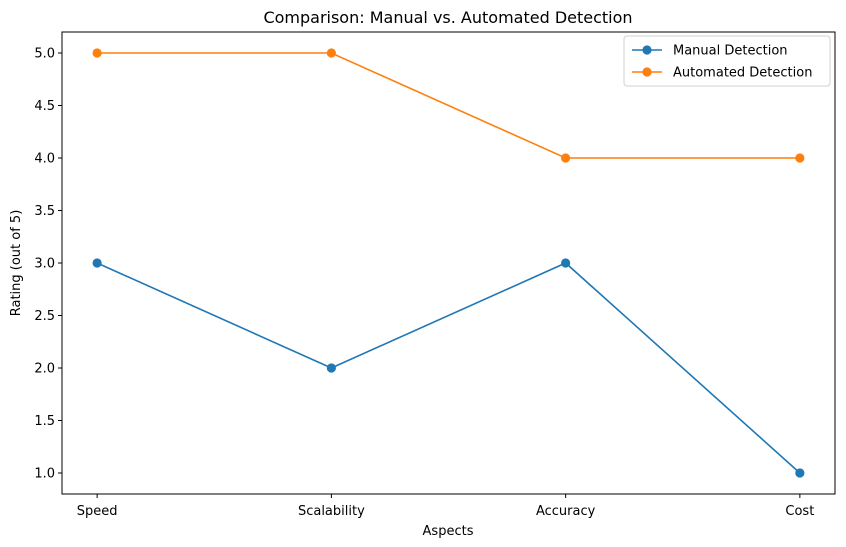 The image size is (846, 547). Describe the element at coordinates (44, 54) in the screenshot. I see `y-tick-label: 5.0` at that location.